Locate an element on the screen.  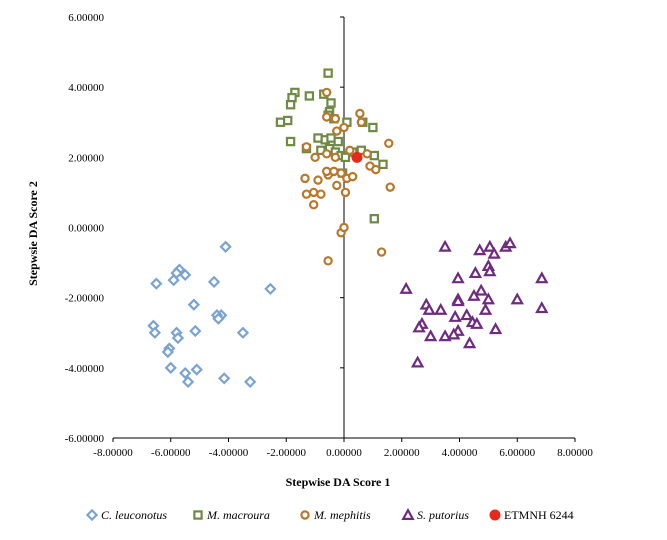
x-tick-label: 4.00000 is located at coordinates (460, 453).